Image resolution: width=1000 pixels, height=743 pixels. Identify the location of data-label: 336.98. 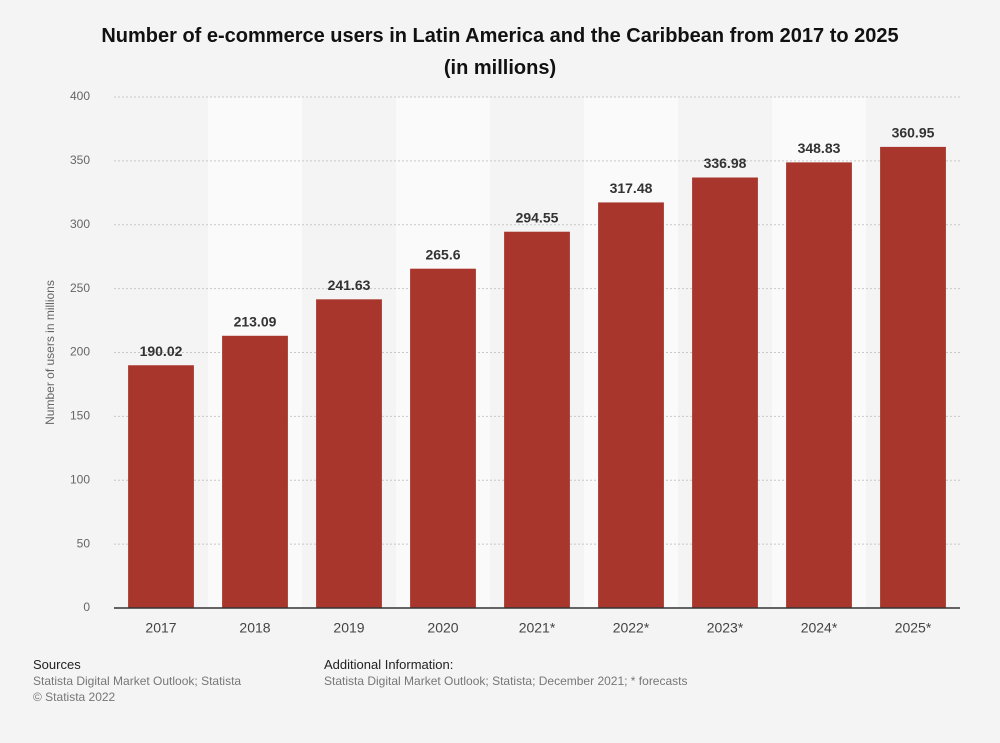
(725, 163).